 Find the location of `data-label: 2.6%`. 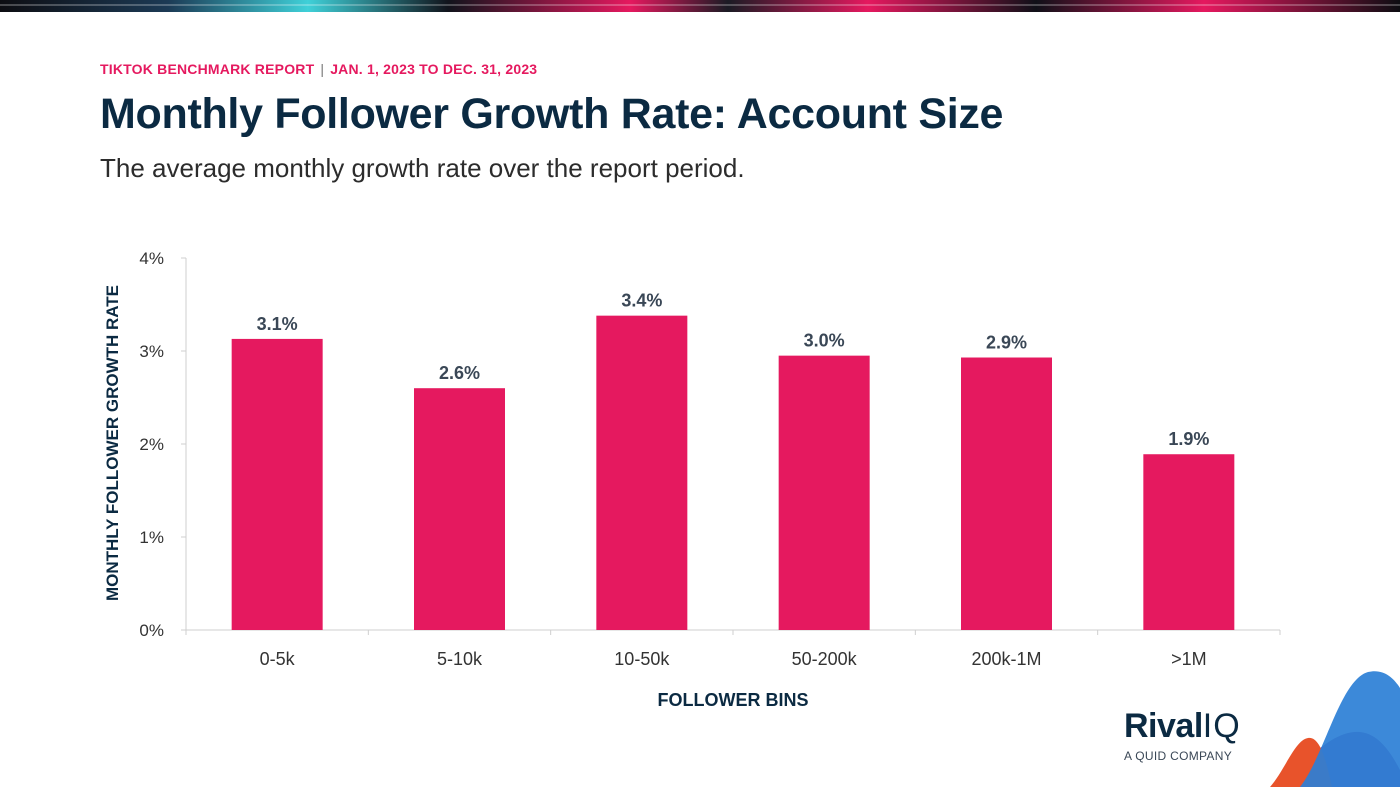

data-label: 2.6% is located at coordinates (459, 373).